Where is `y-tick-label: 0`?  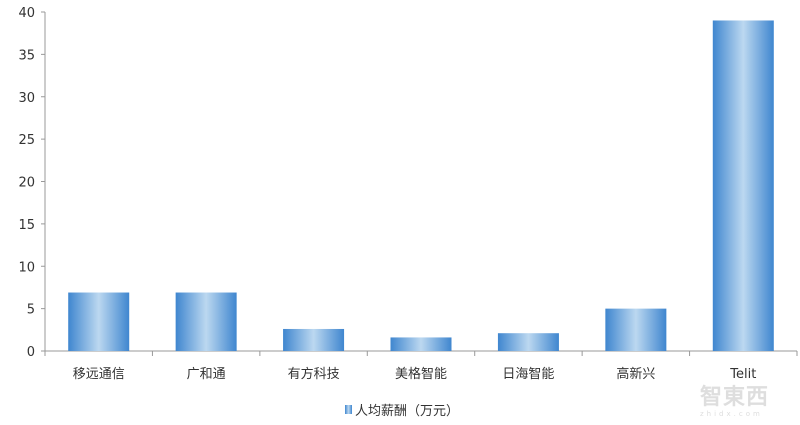
y-tick-label: 0 is located at coordinates (31, 352).